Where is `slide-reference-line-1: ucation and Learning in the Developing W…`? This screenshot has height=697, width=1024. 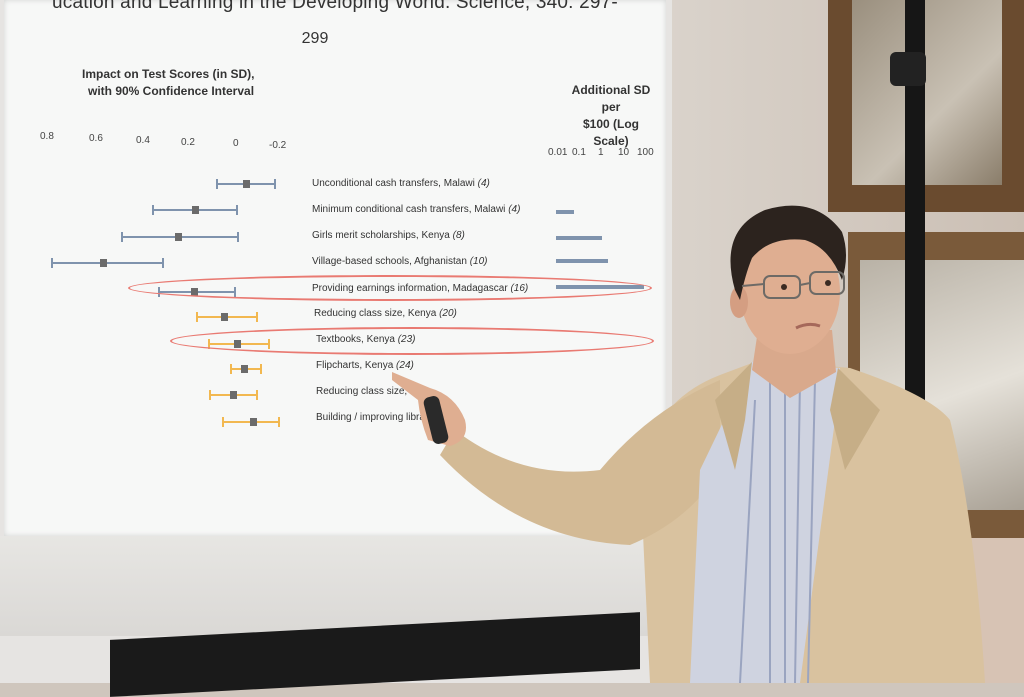 slide-reference-line-1: ucation and Learning in the Developing W… is located at coordinates (335, 6).